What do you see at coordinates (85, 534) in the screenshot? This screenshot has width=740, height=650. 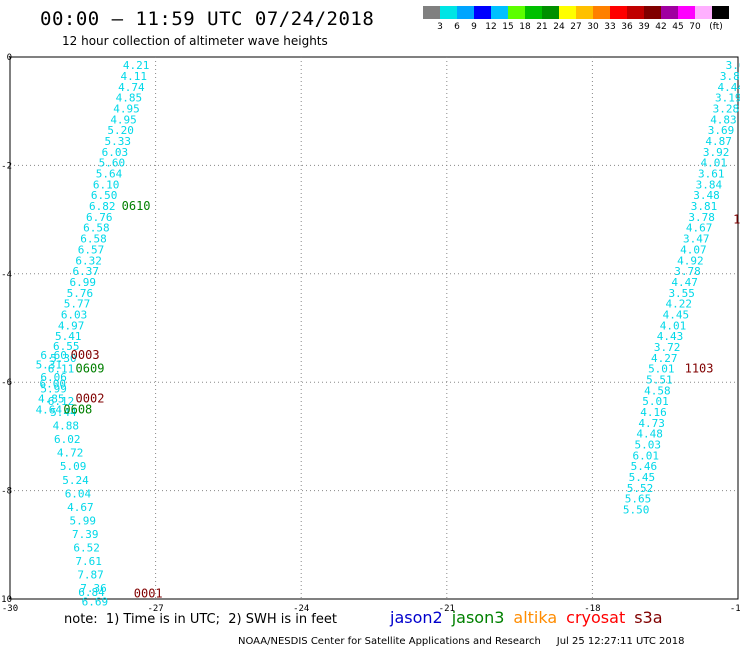 I see `wave-height-label: 7.39` at bounding box center [85, 534].